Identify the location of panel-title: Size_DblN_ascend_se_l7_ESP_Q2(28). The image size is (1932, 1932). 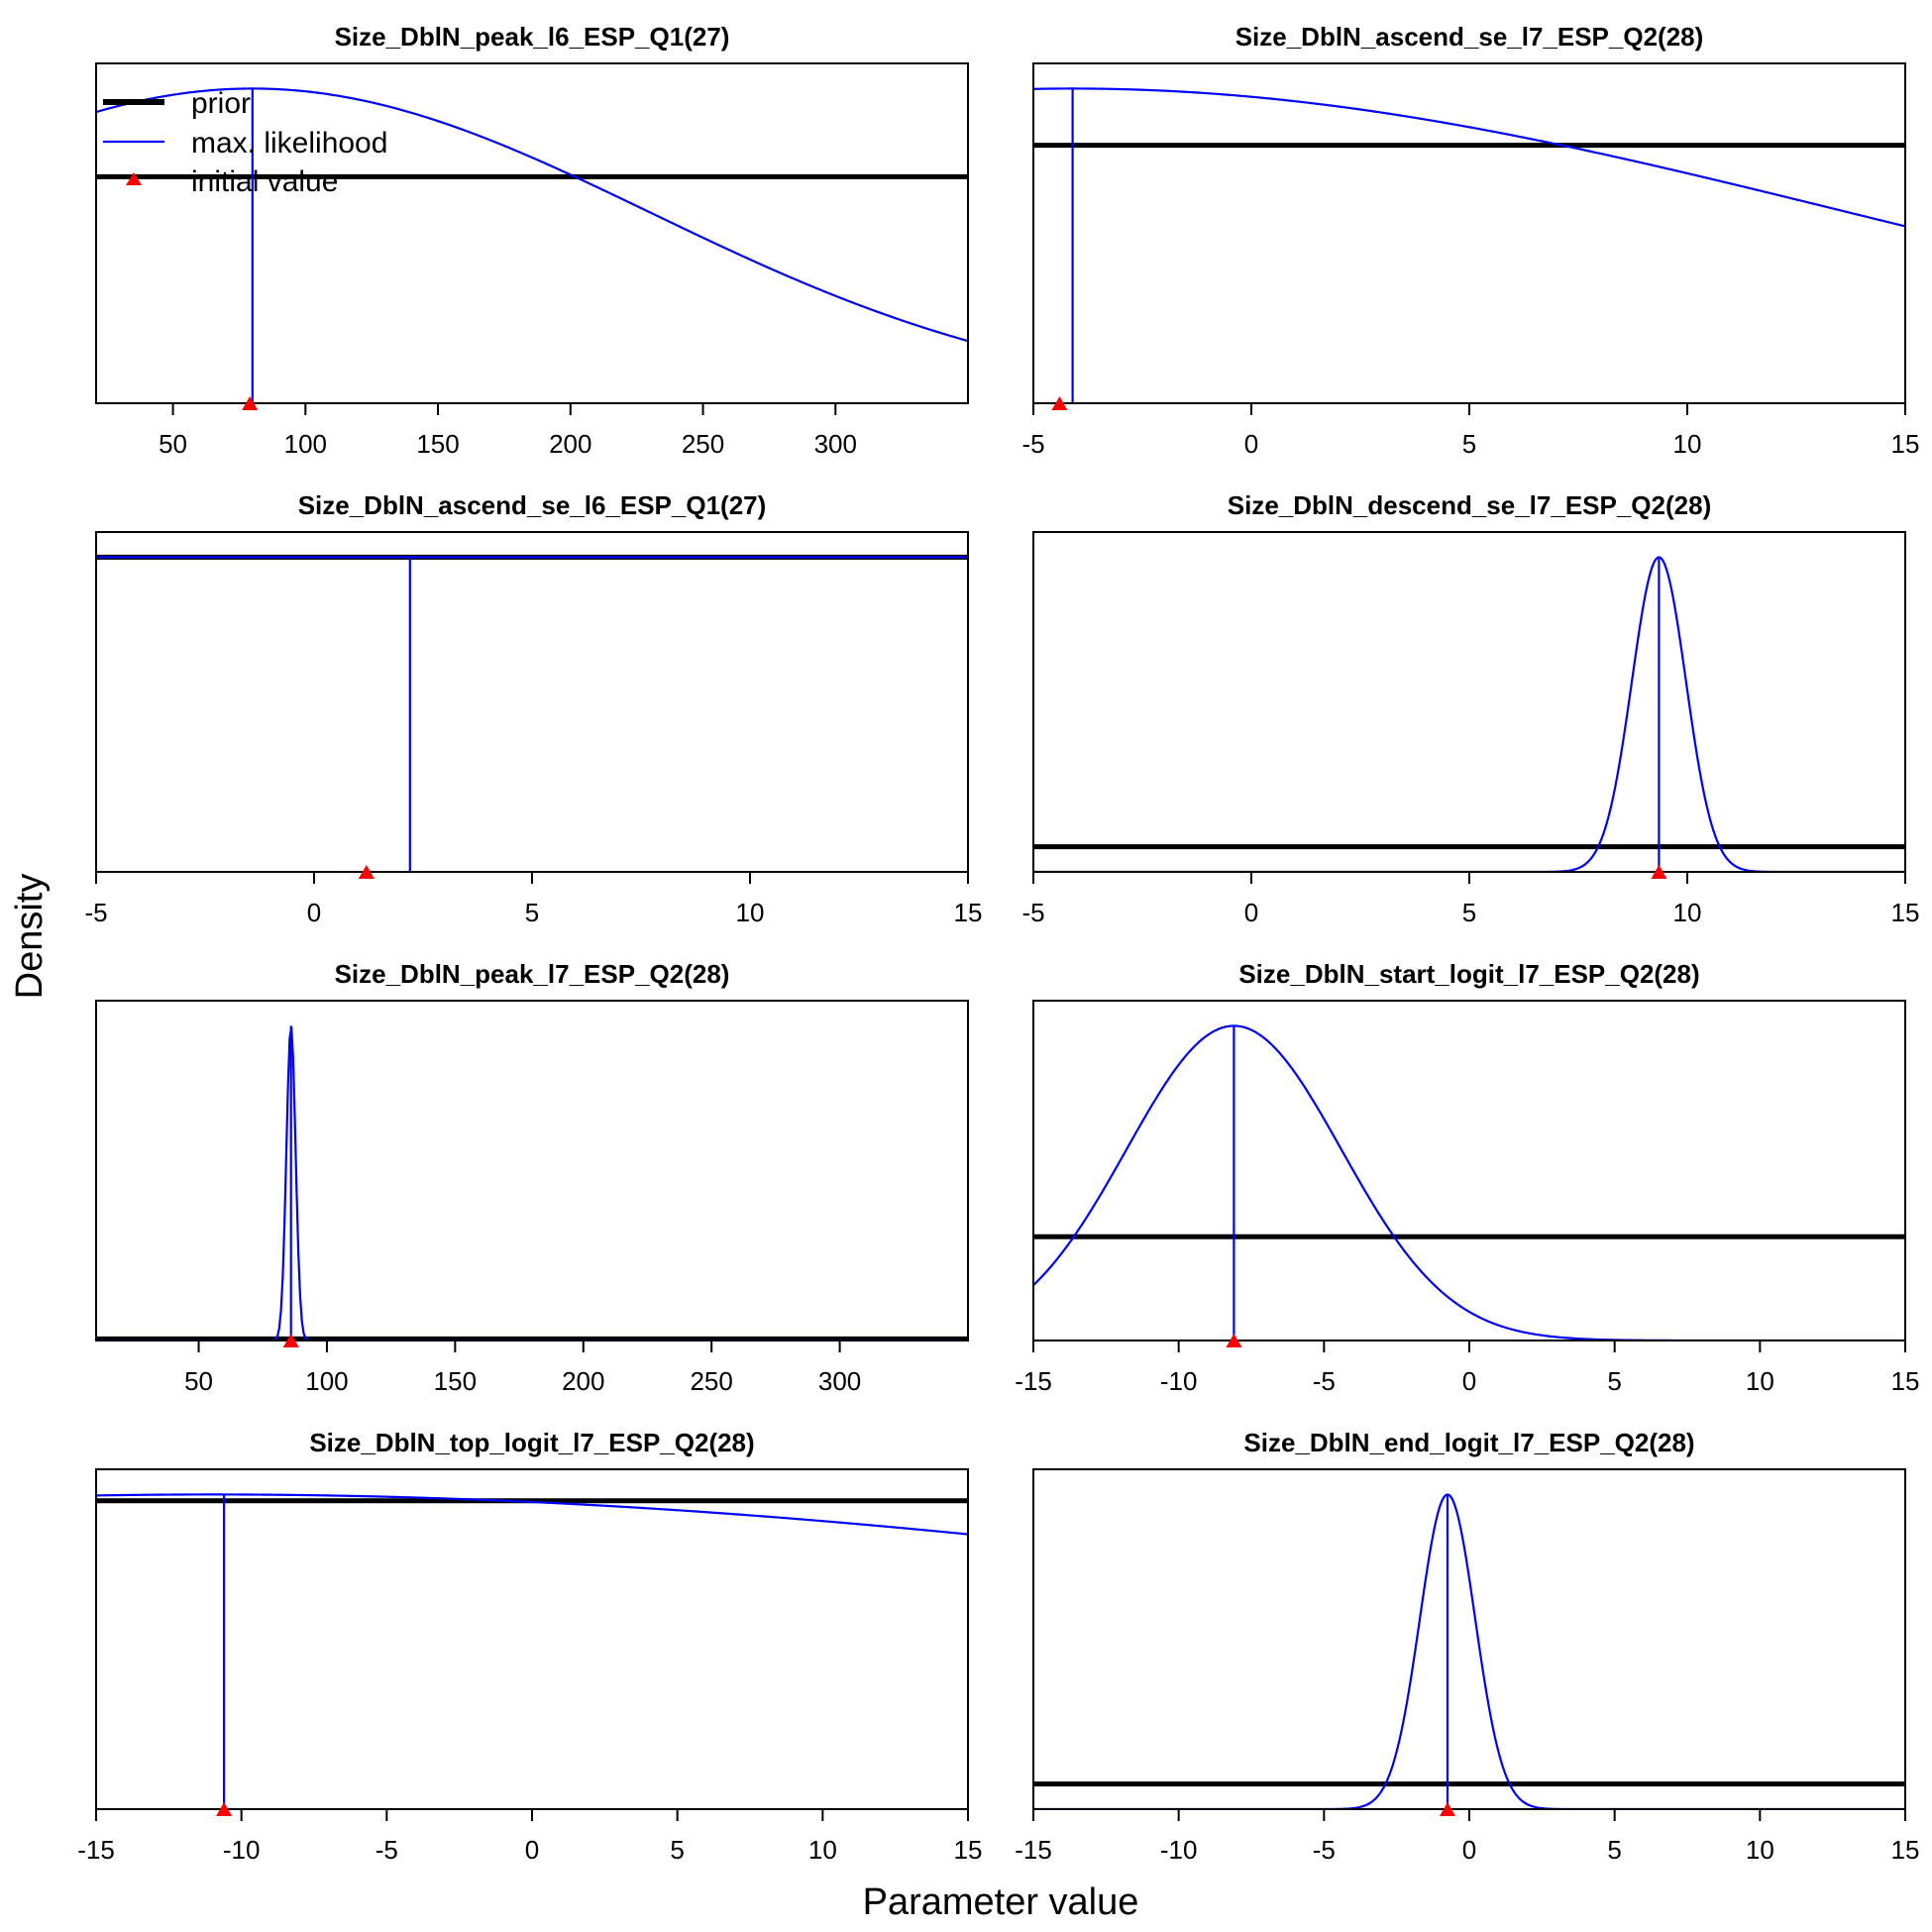
(1469, 37).